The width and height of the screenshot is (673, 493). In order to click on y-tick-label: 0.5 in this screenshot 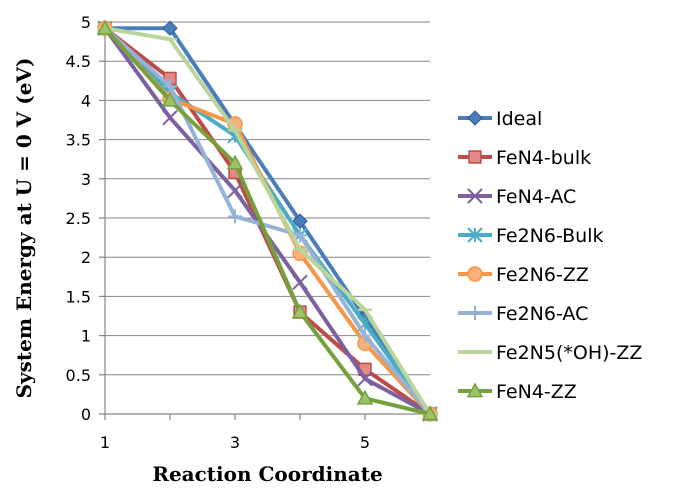, I will do `click(78, 375)`.